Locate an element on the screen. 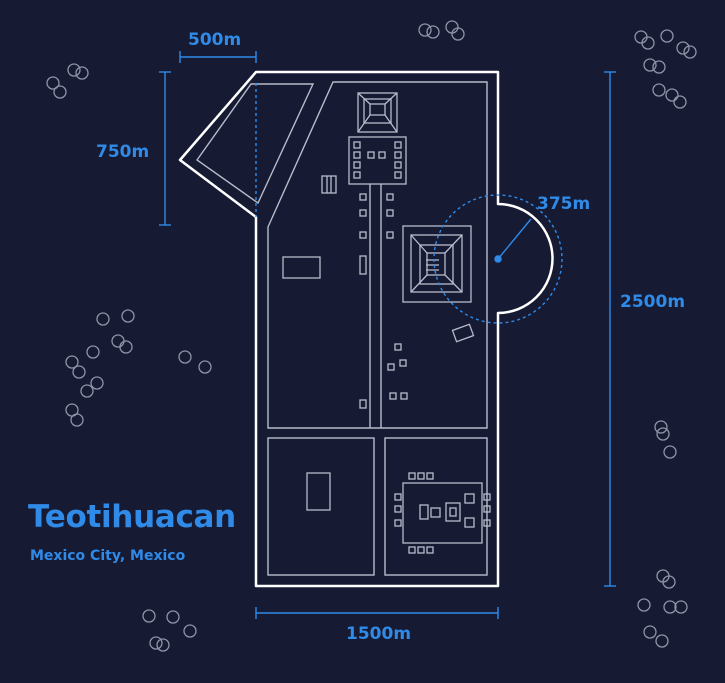 This screenshot has width=725, height=683. pyramid-of-the-sun-icon is located at coordinates (437, 264).